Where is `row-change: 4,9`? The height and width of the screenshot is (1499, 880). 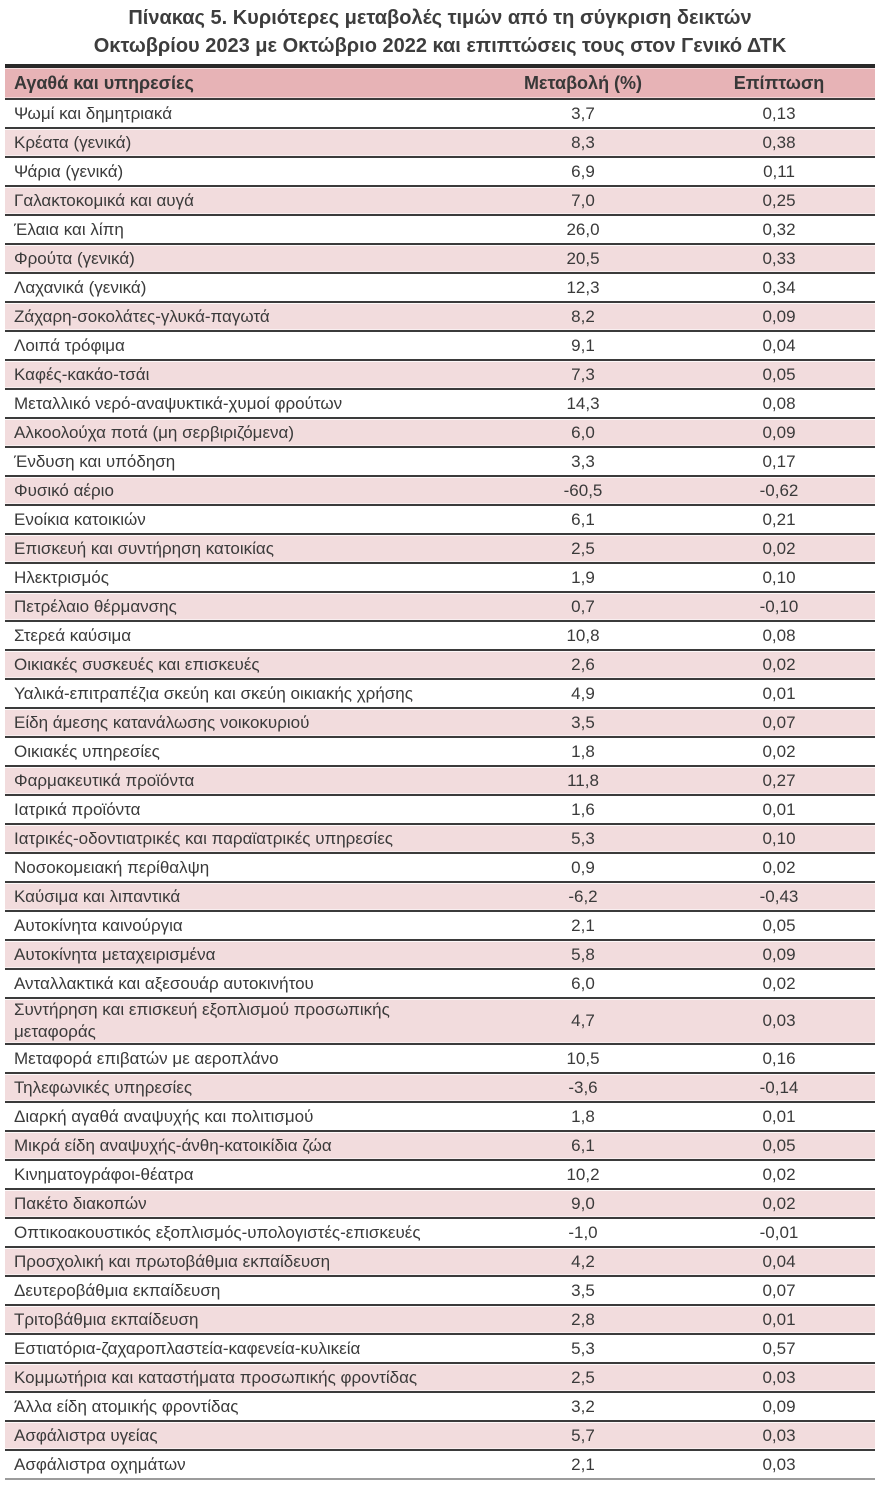
row-change: 4,9 is located at coordinates (583, 693).